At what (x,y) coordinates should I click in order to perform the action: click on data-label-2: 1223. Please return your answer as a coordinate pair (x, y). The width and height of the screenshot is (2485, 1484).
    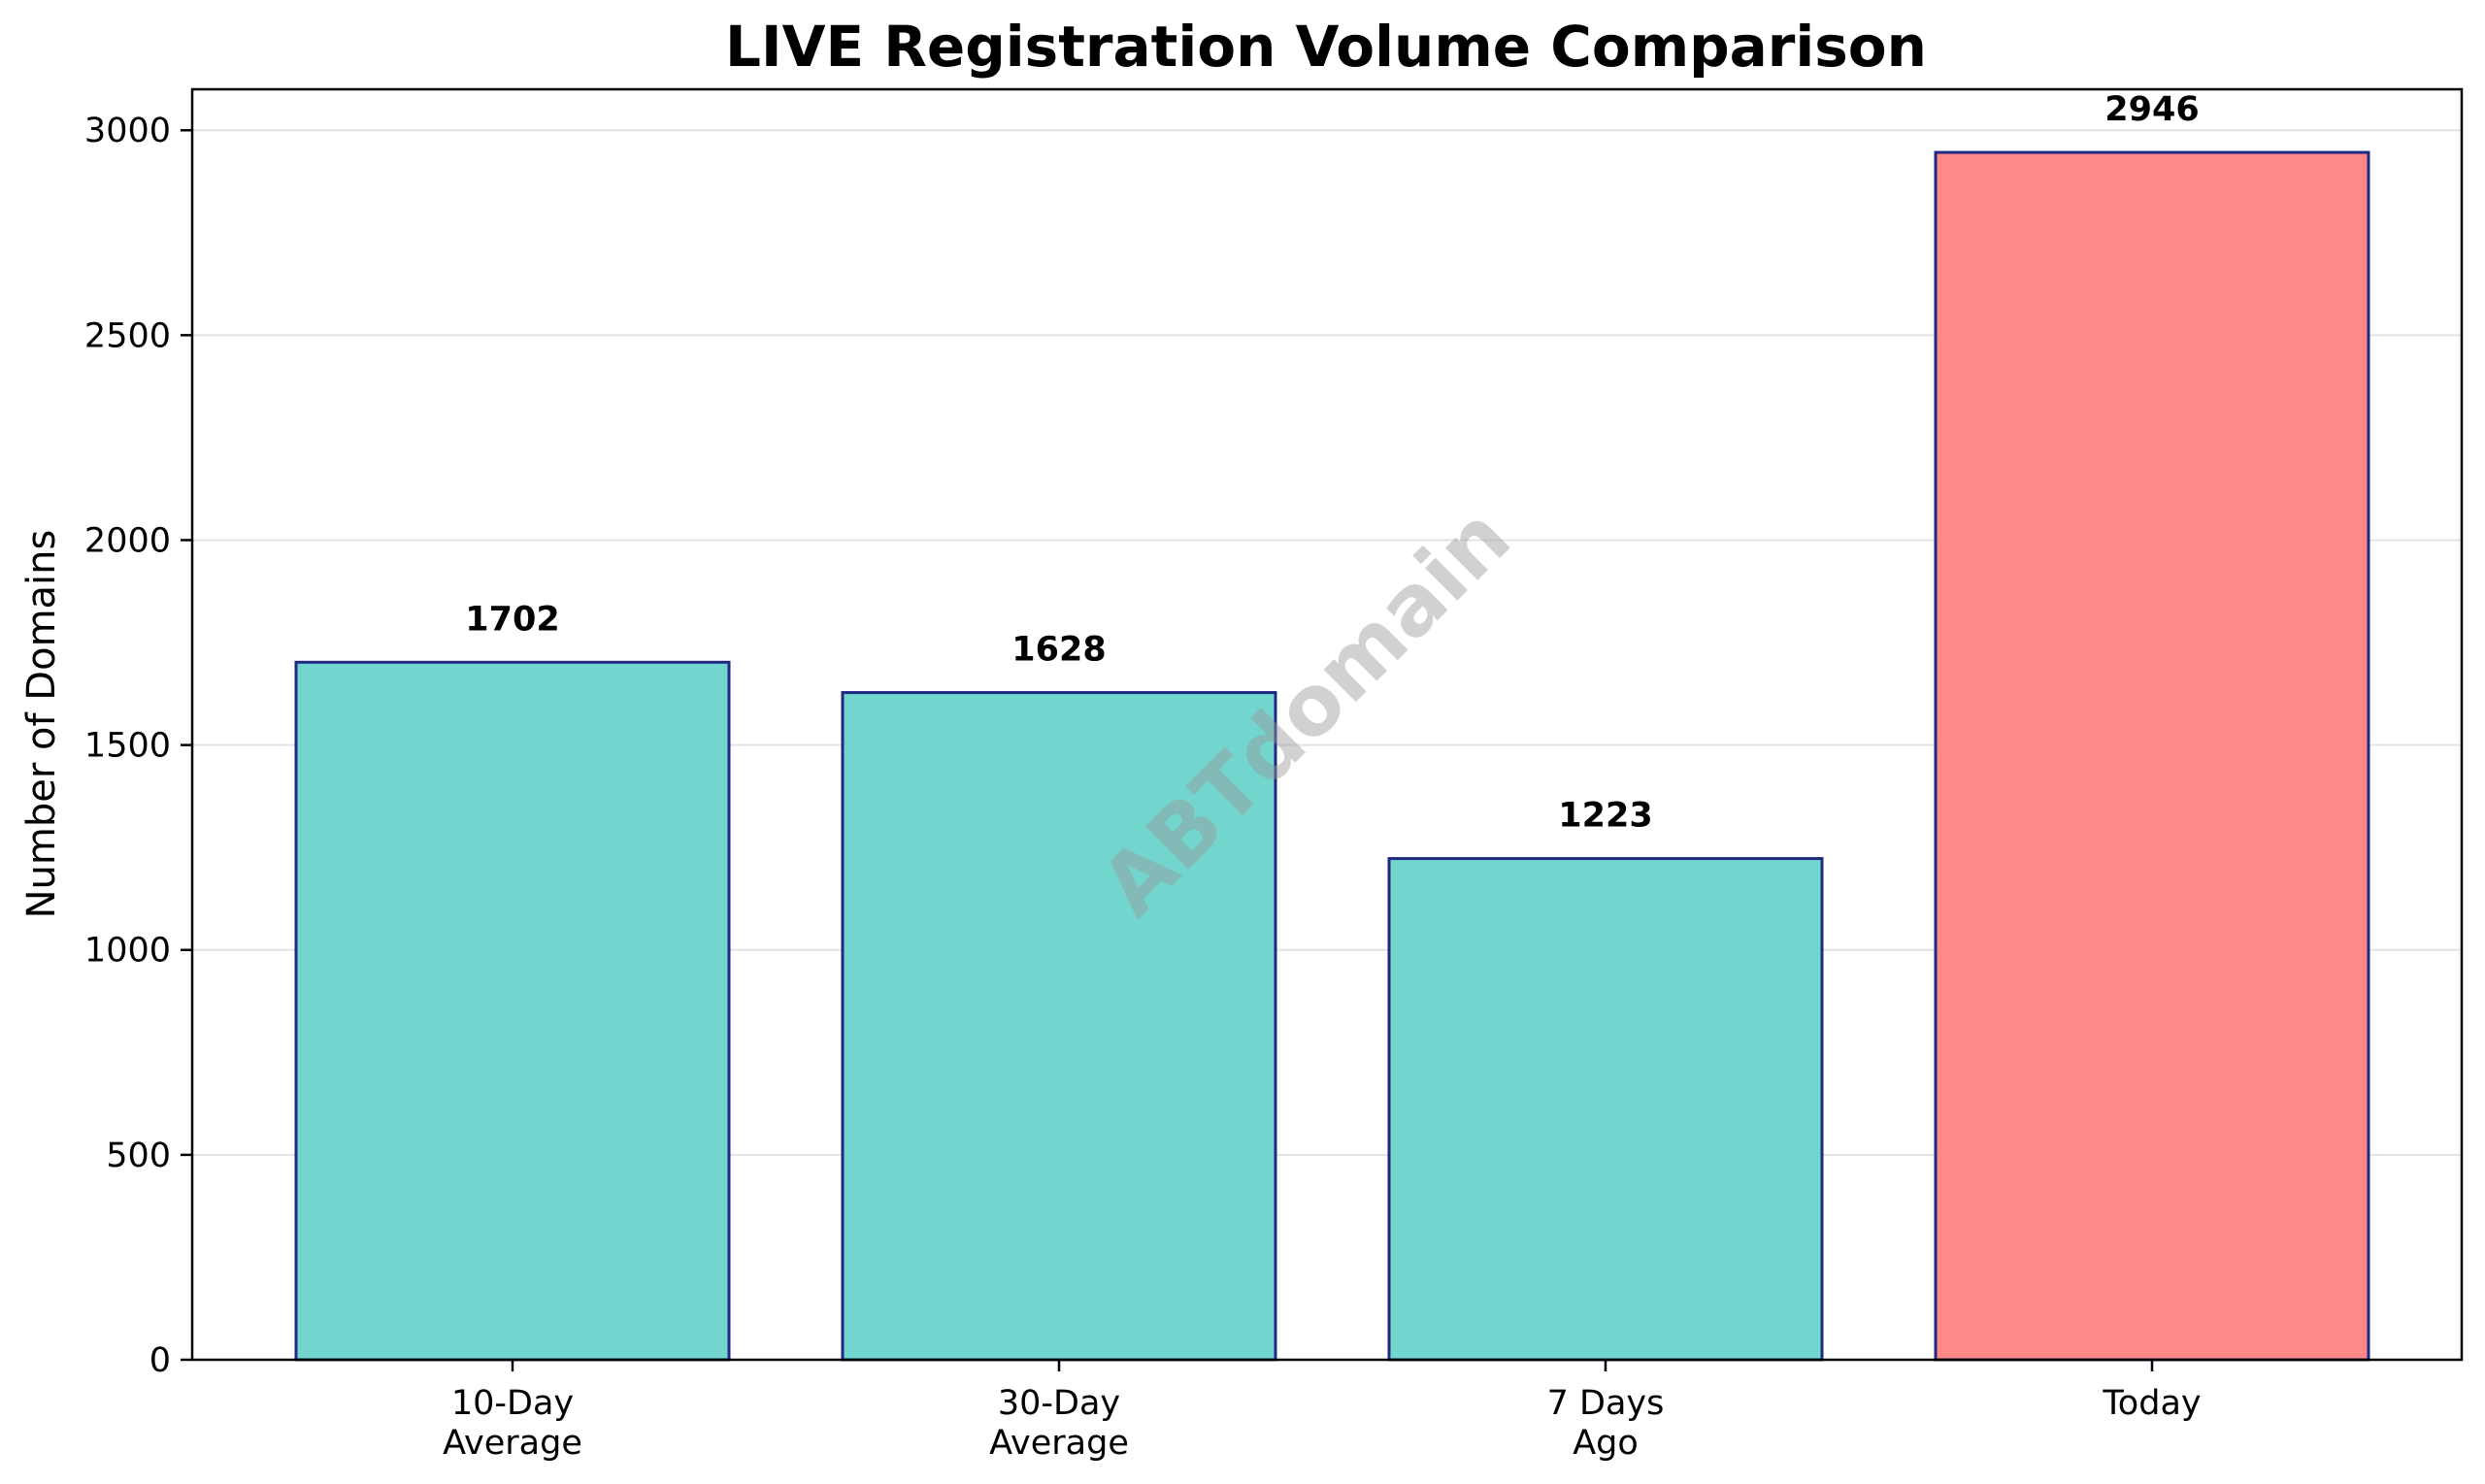
    Looking at the image, I should click on (1605, 816).